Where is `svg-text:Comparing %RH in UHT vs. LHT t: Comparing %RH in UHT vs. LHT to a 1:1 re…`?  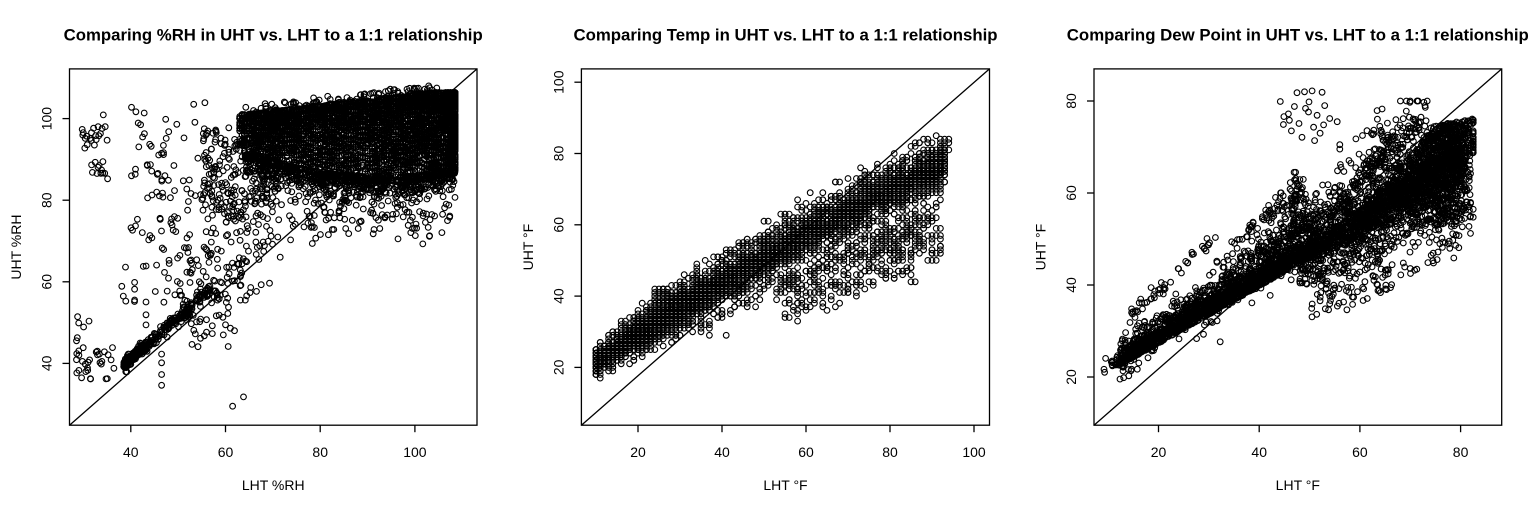 svg-text:Comparing %RH in UHT vs. LHT t: Comparing %RH in UHT vs. LHT to a 1:1 re… is located at coordinates (273, 35).